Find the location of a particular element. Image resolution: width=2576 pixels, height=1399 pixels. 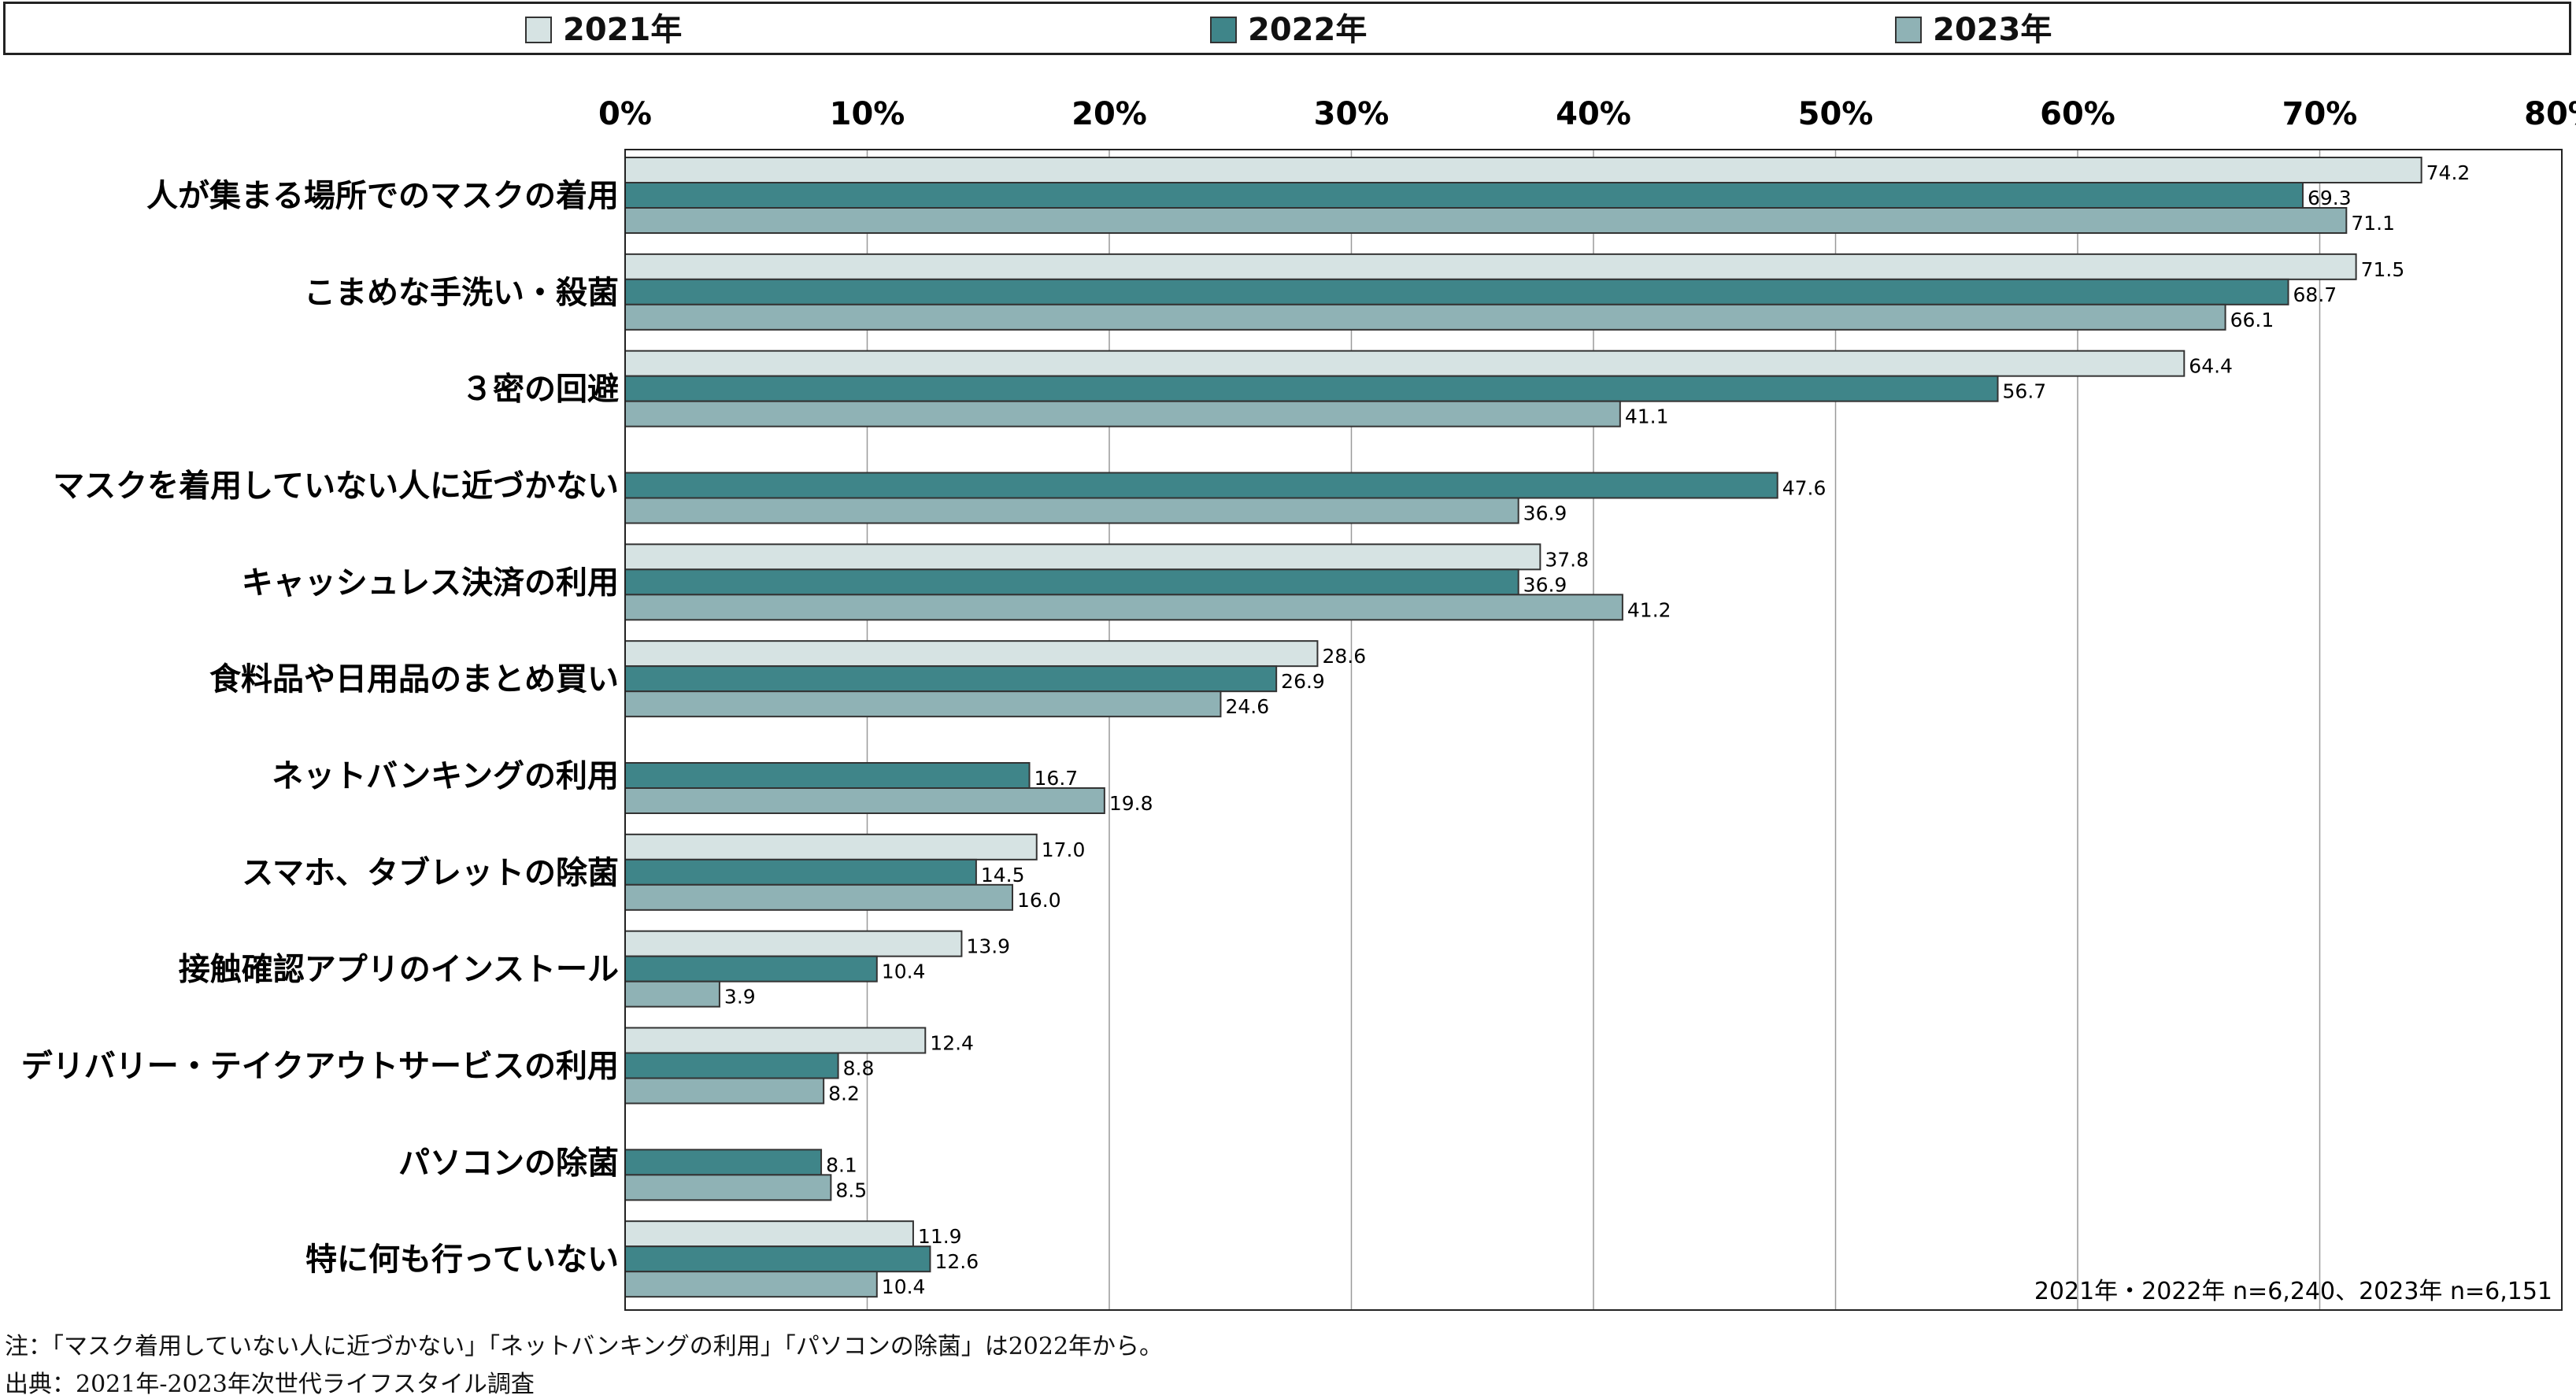

x-axis-ticks: 0% 10% 20% 30% 40% 50% 60% 70% 80% is located at coordinates (1587, 114).